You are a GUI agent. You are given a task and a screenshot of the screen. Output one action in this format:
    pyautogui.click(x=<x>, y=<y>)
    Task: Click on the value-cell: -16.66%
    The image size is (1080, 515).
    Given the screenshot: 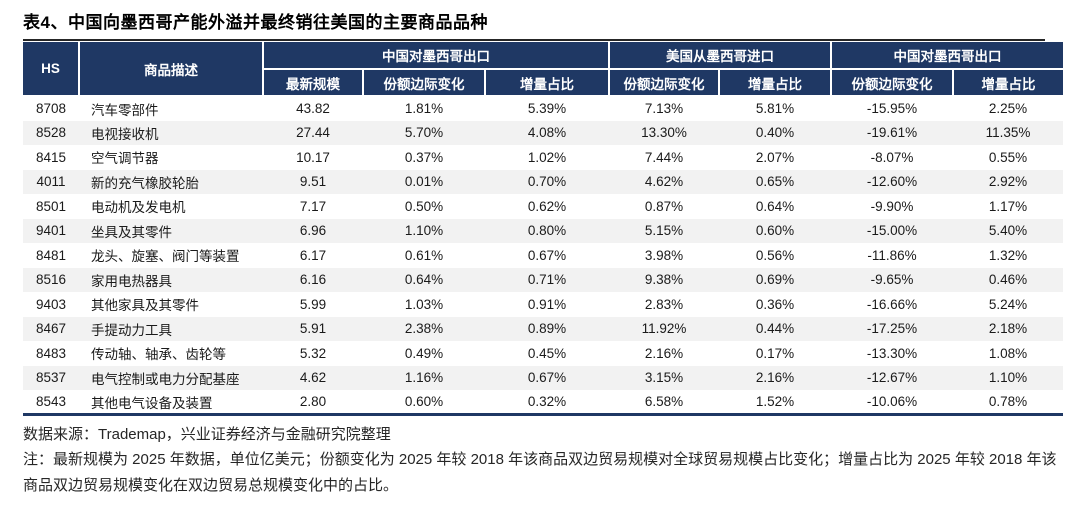 What is the action you would take?
    pyautogui.click(x=892, y=304)
    